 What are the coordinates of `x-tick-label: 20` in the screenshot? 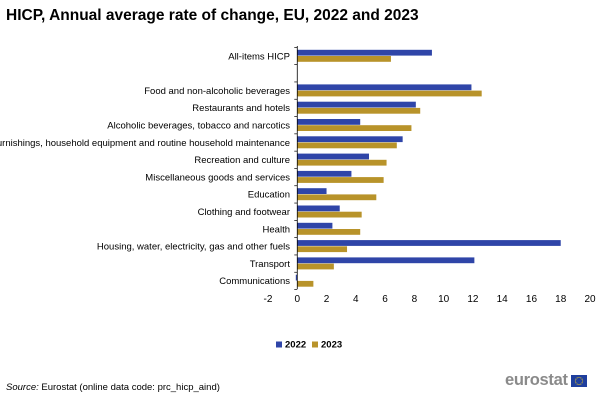 It's located at (590, 299).